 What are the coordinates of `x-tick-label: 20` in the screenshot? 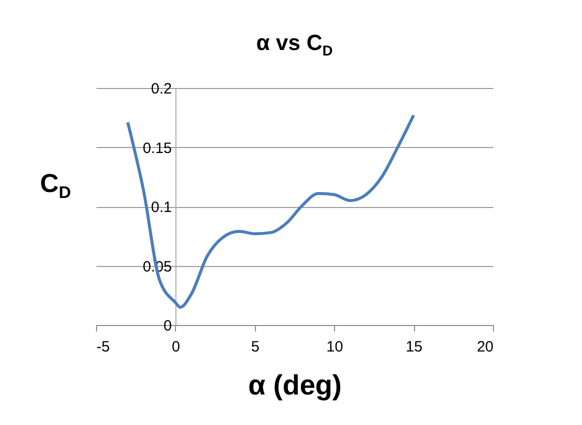 It's located at (485, 347).